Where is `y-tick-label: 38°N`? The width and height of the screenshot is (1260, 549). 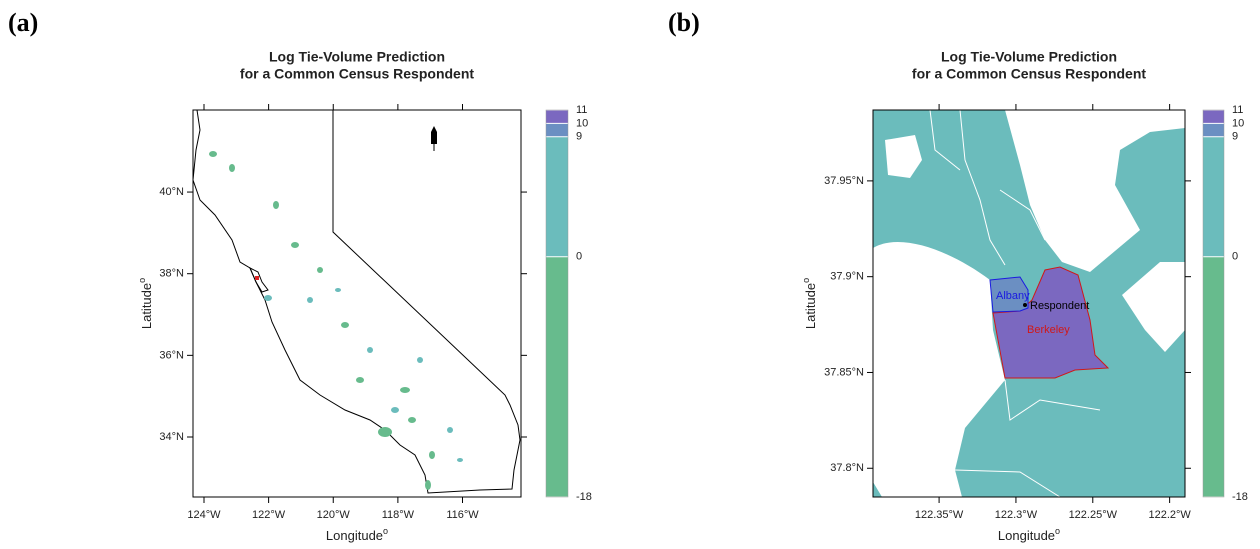
y-tick-label: 38°N is located at coordinates (171, 274).